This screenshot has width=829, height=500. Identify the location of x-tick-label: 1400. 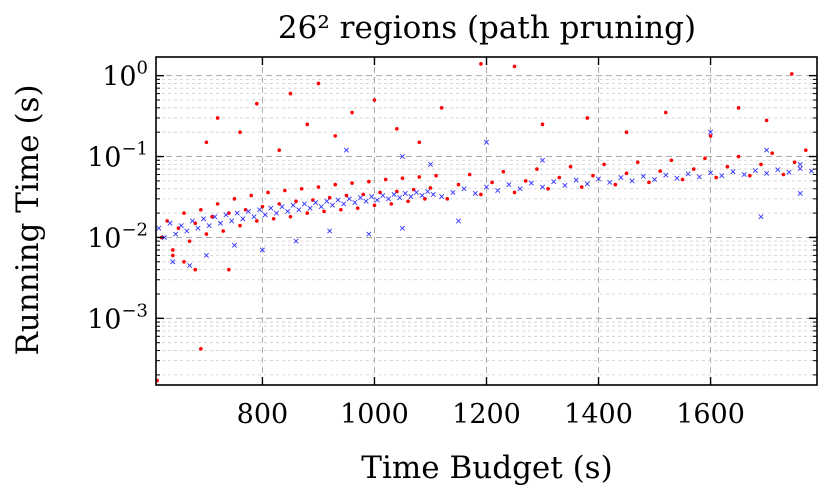
(598, 414).